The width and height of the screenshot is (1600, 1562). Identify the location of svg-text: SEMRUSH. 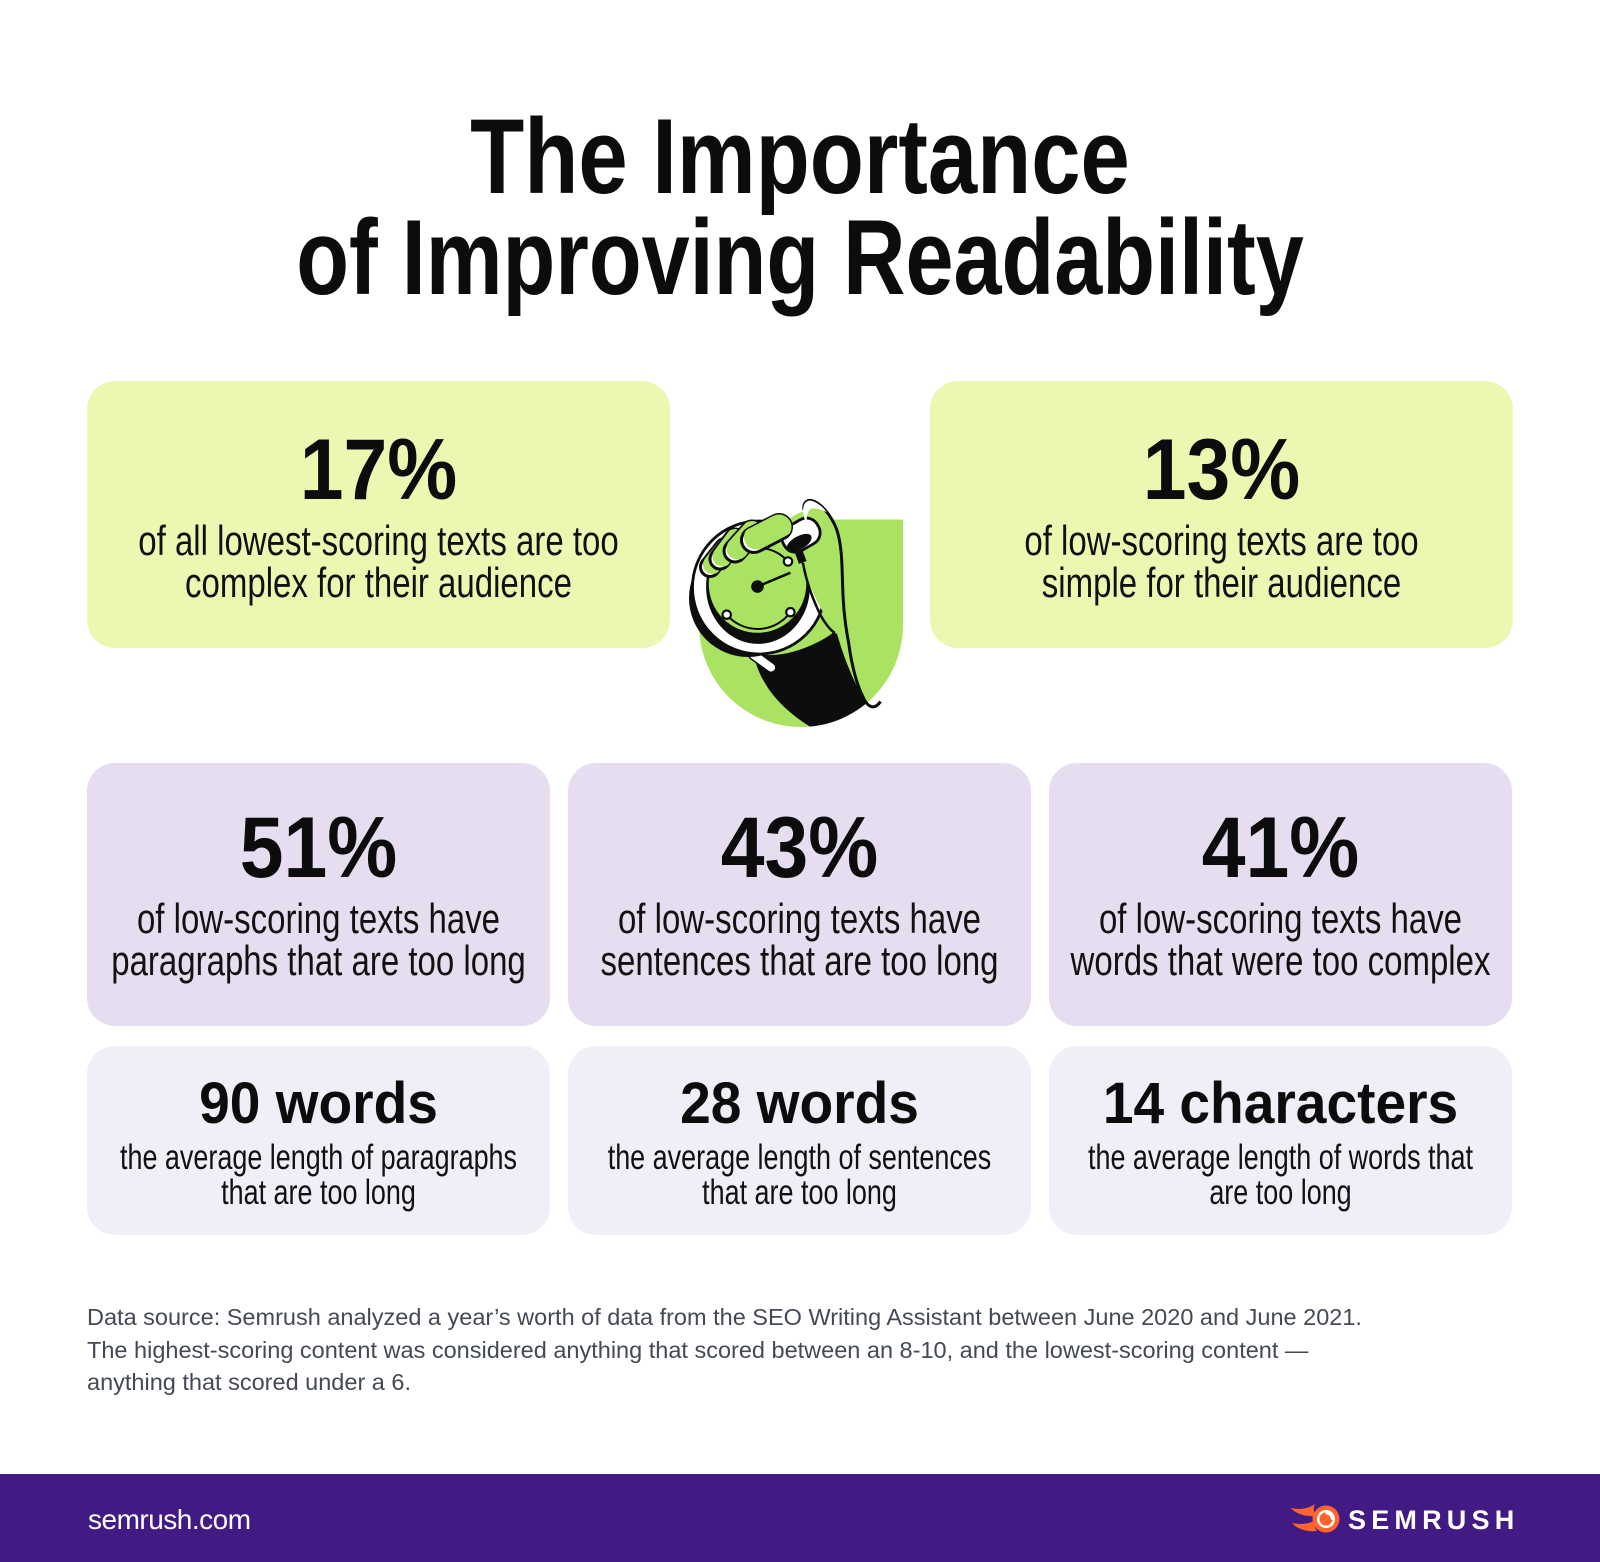
(1430, 1520).